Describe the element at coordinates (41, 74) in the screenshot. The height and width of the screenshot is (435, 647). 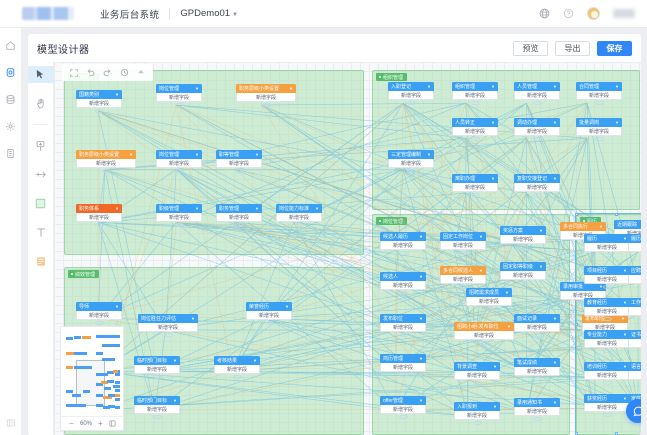
I see `select-tool` at that location.